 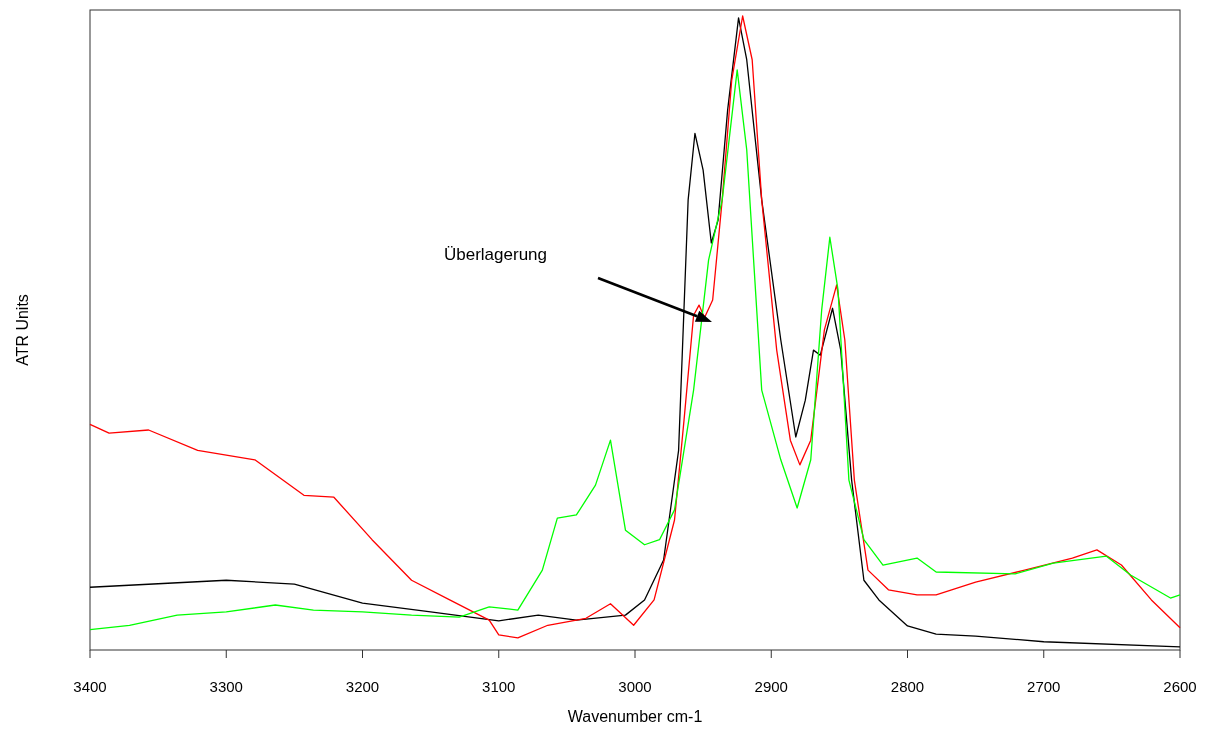 What do you see at coordinates (362, 686) in the screenshot?
I see `x-tick-label: 3200` at bounding box center [362, 686].